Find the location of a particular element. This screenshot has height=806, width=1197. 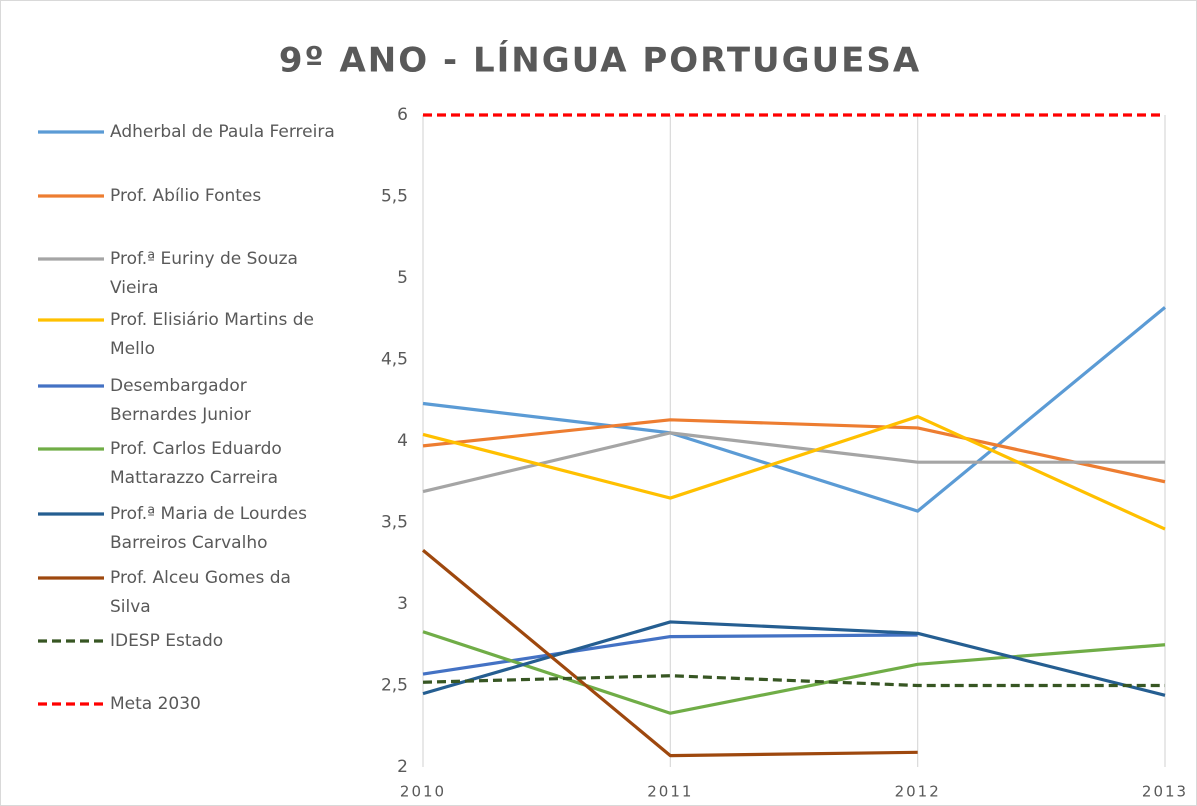

legend-label: Prof. Abílio Fontes is located at coordinates (186, 196).